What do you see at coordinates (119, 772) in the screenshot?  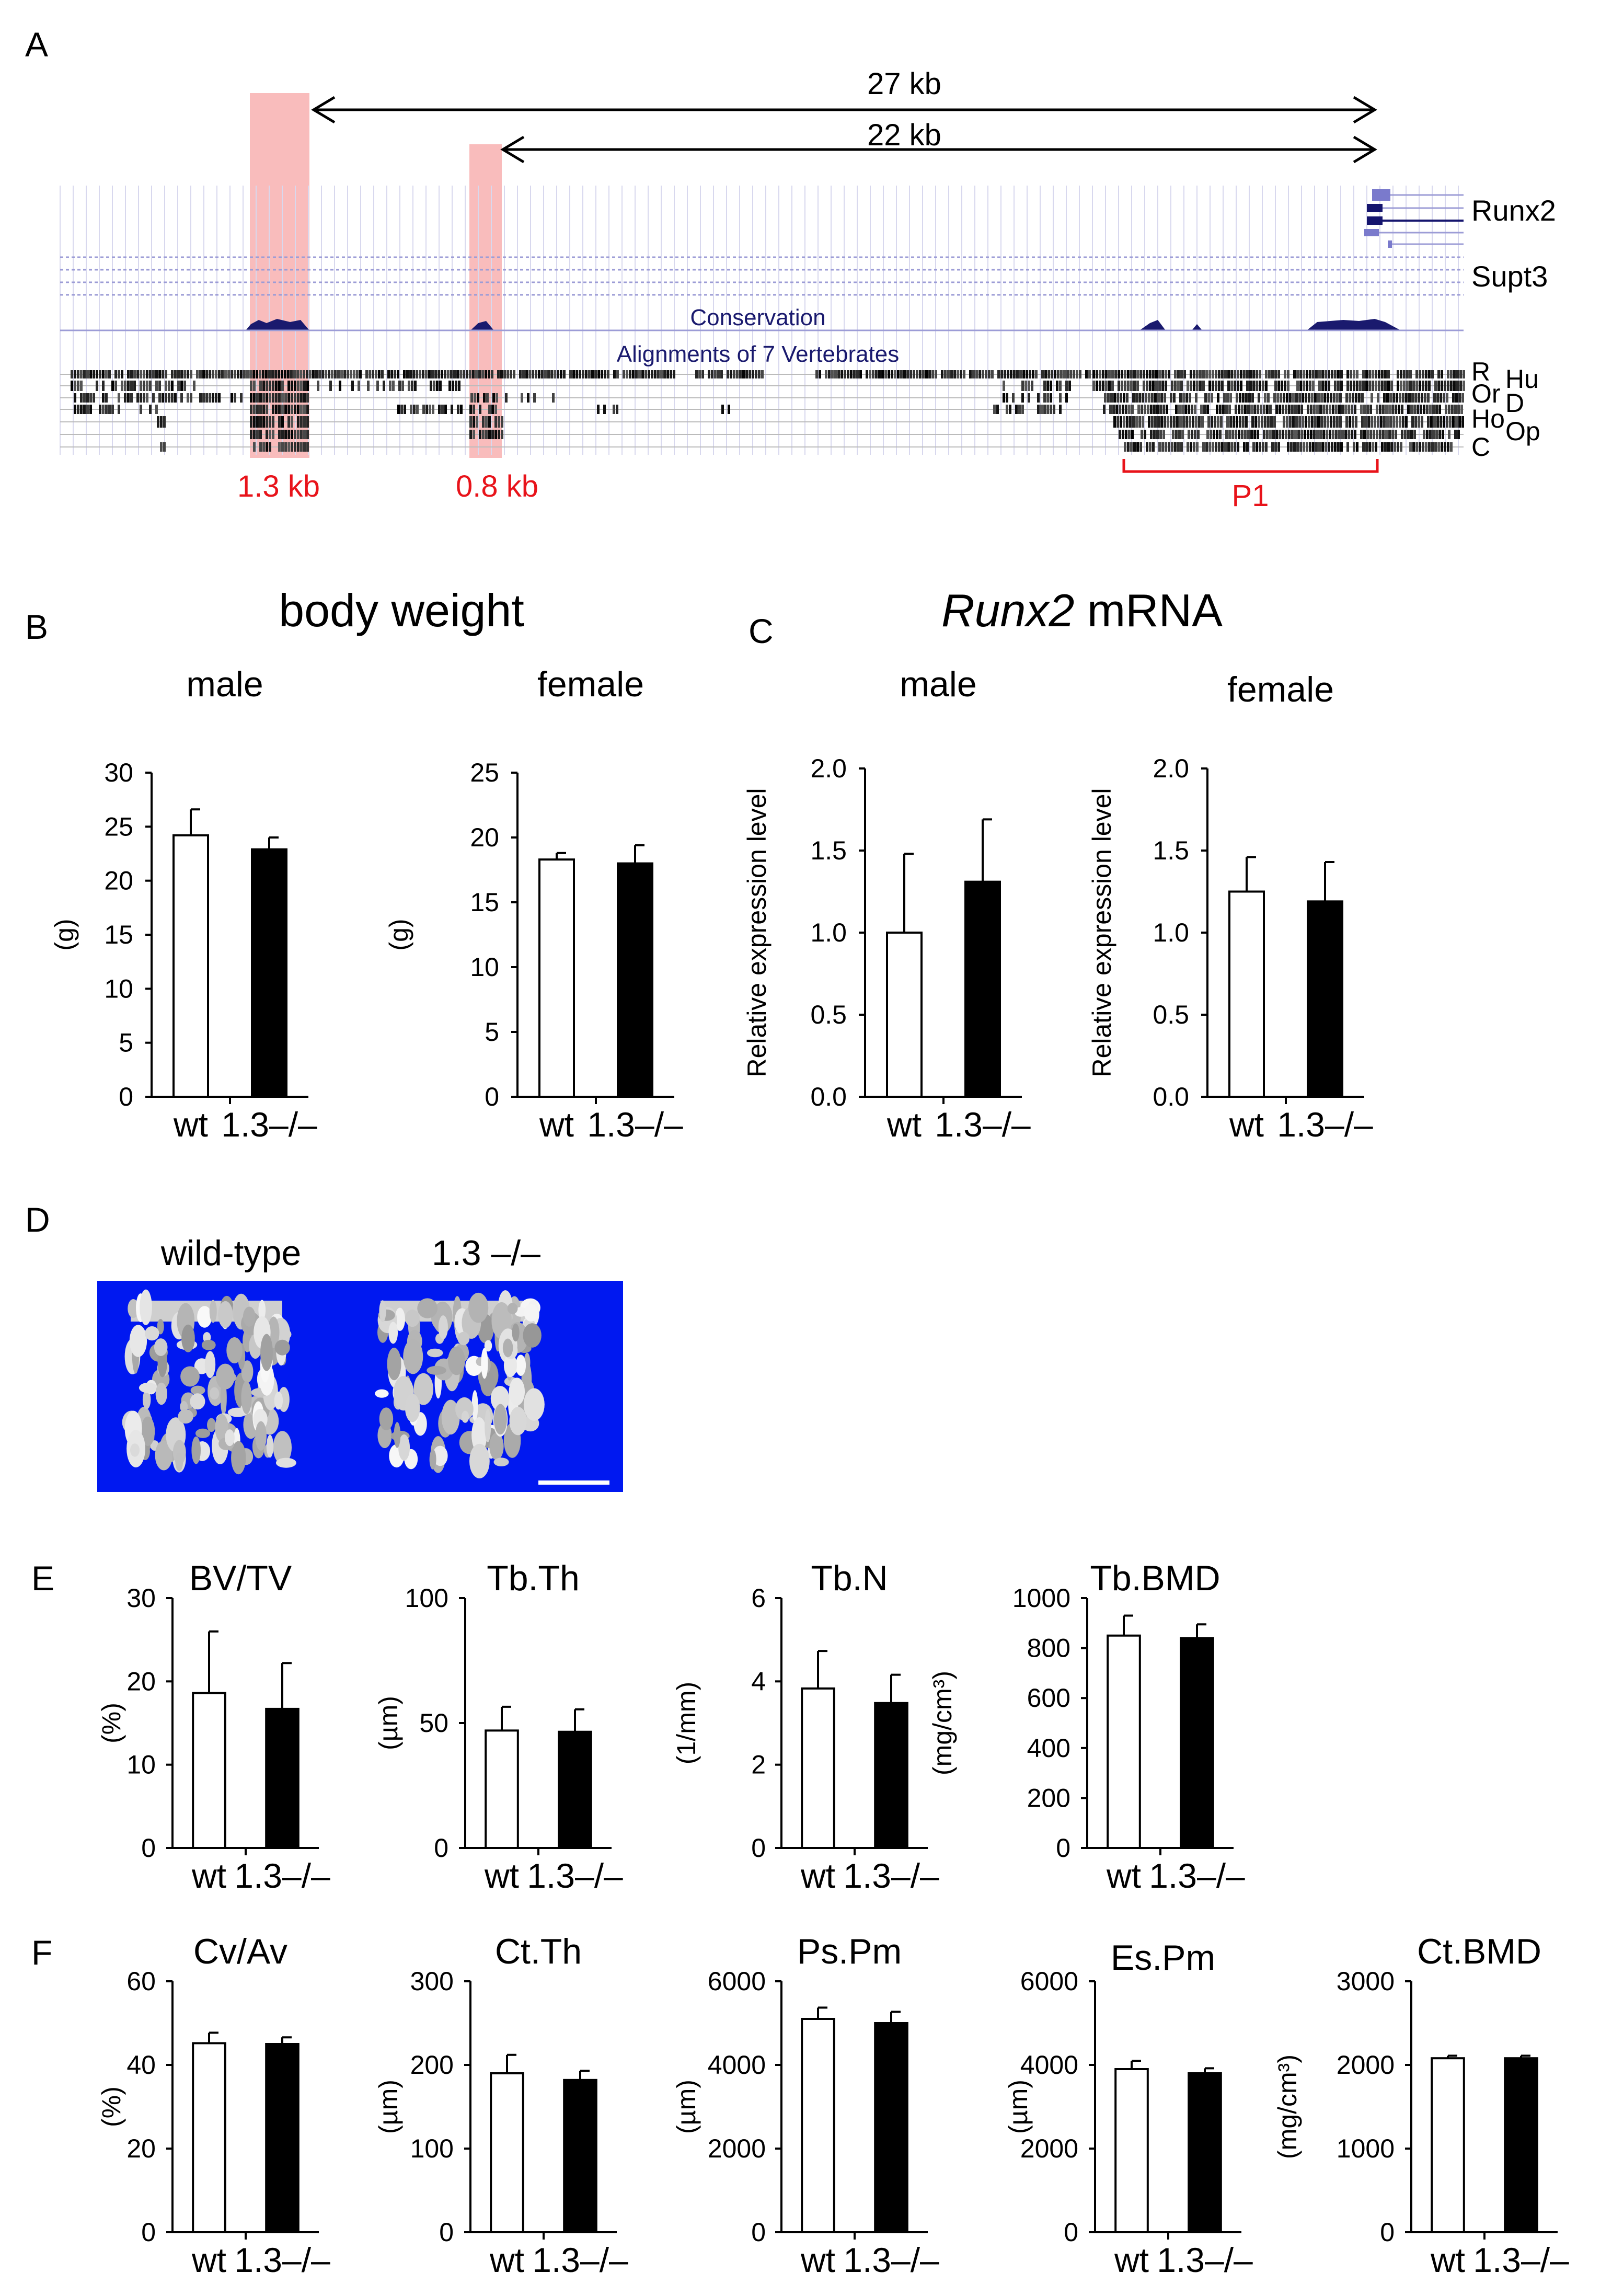 I see `y-tick-label: 30` at bounding box center [119, 772].